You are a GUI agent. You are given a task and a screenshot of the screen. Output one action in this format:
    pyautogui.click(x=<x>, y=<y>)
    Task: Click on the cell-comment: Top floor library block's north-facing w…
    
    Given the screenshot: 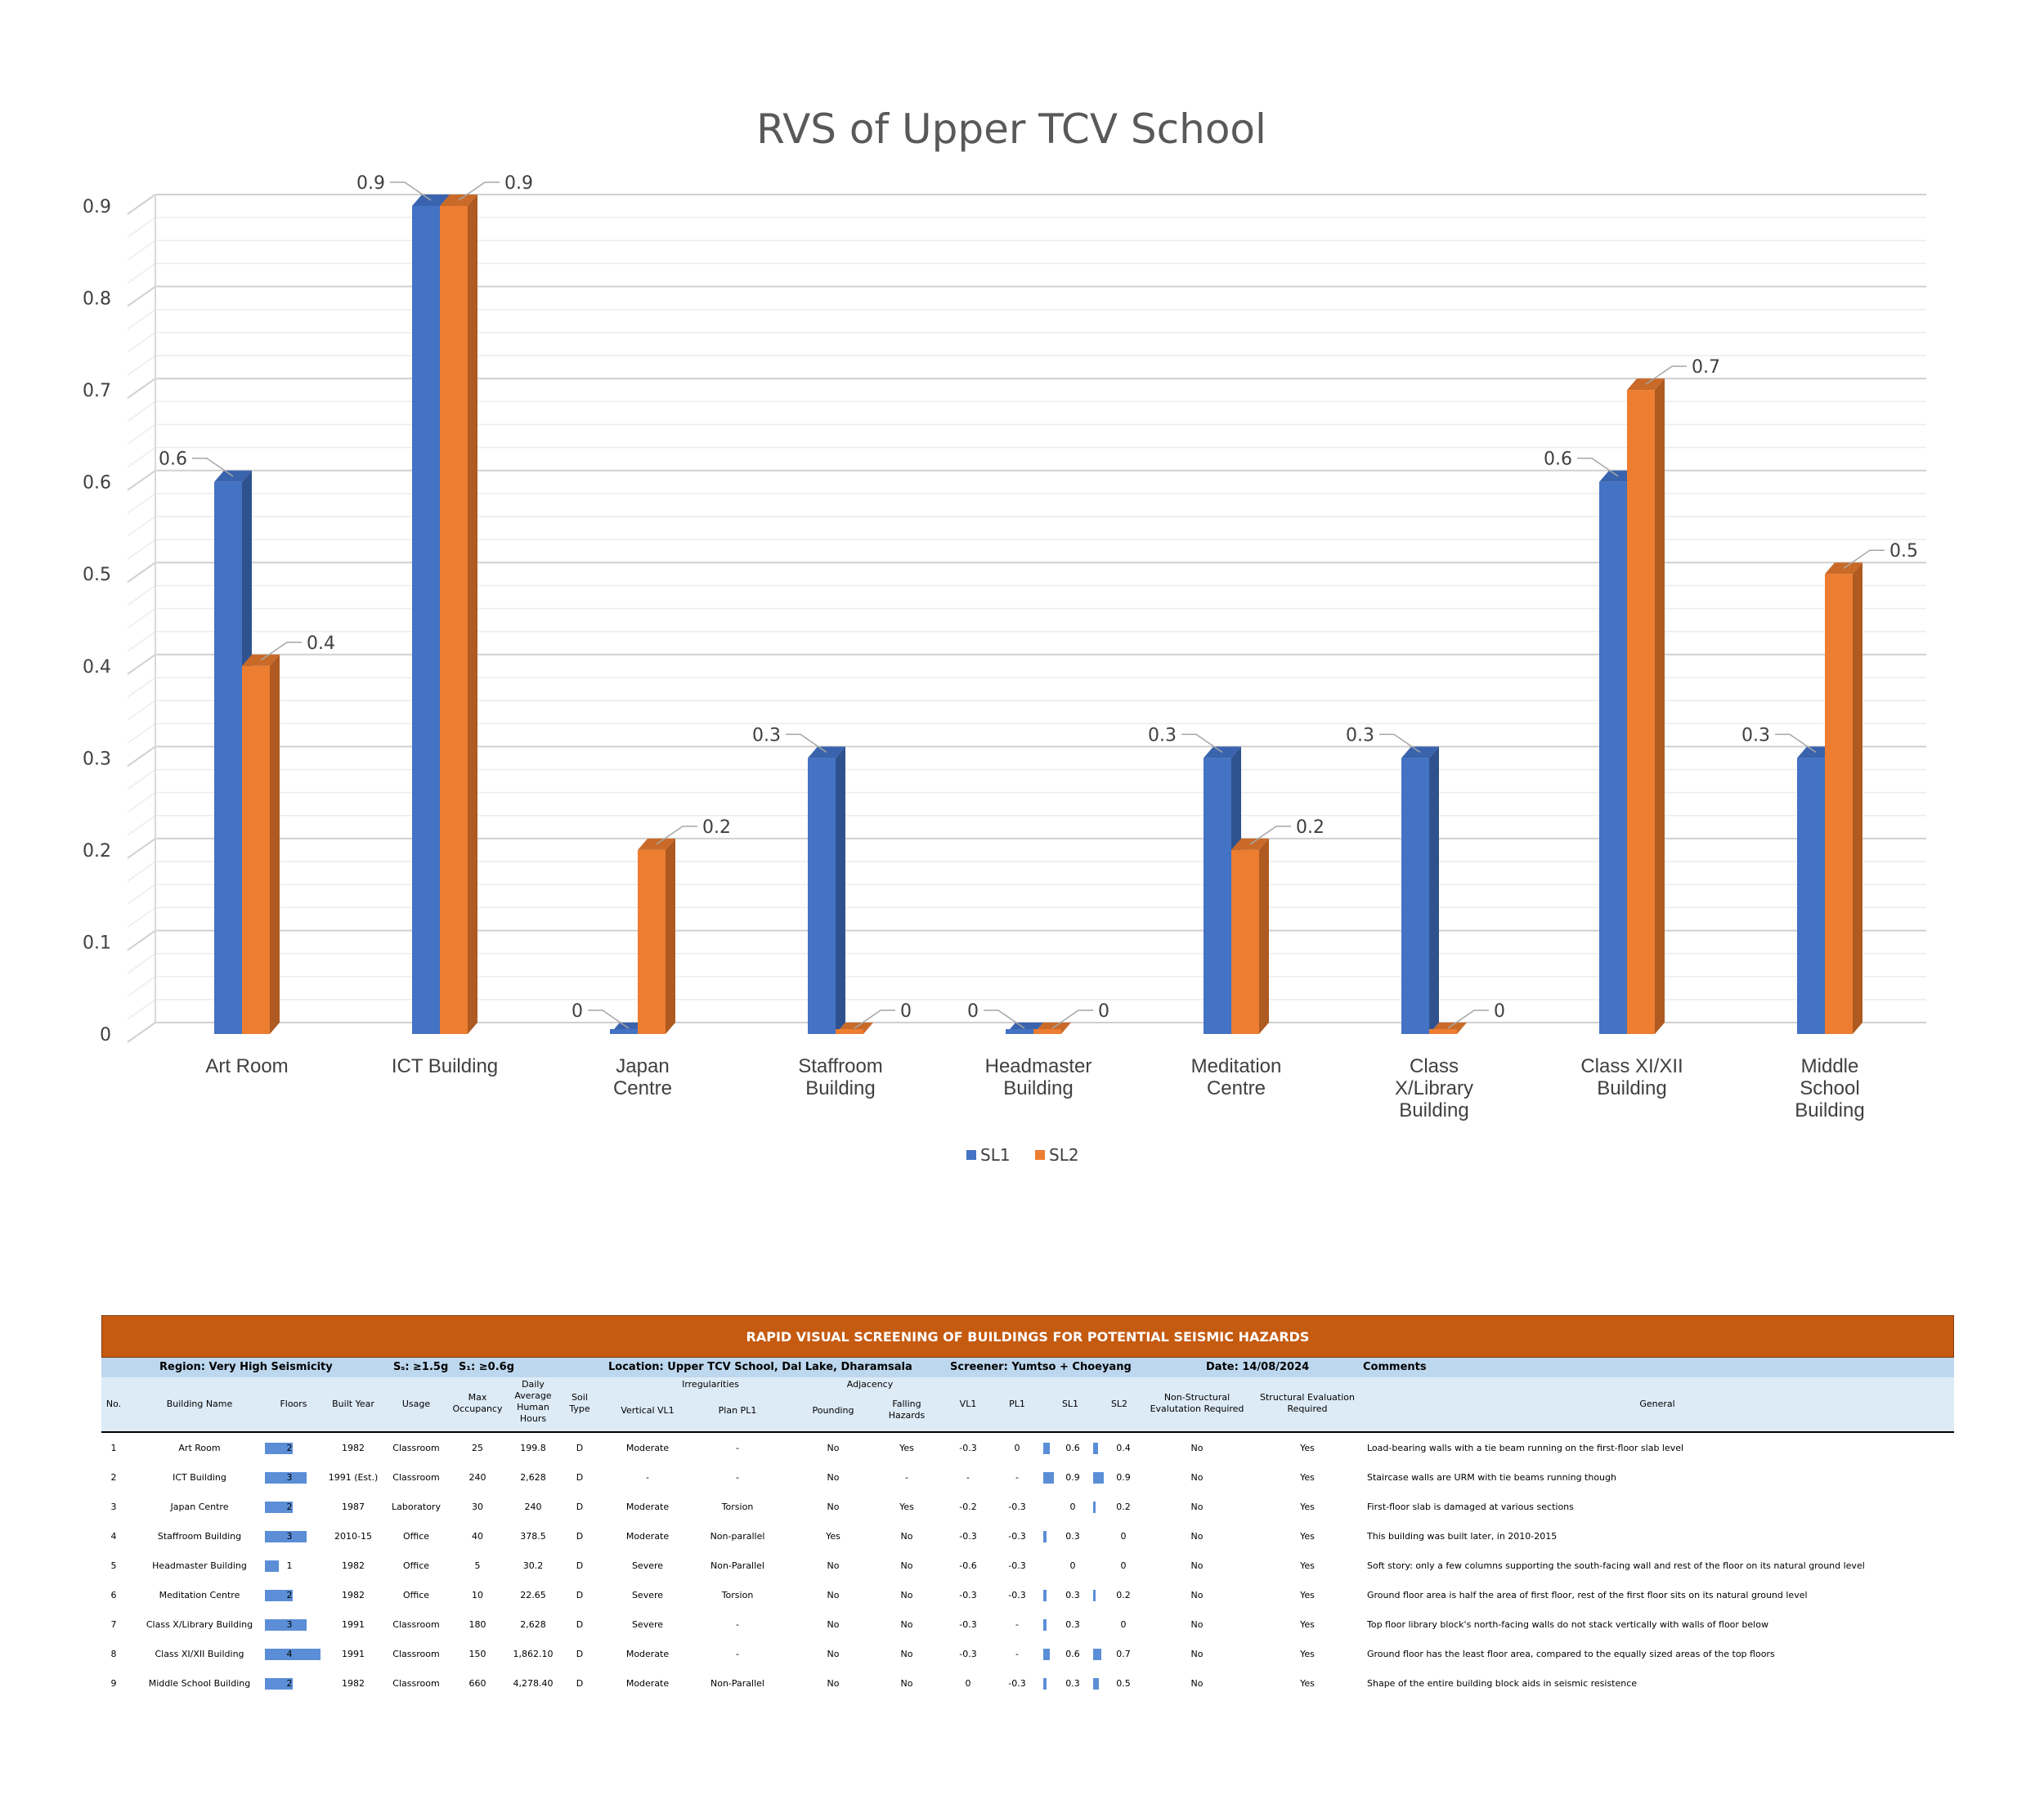 What is the action you would take?
    pyautogui.click(x=1567, y=1625)
    